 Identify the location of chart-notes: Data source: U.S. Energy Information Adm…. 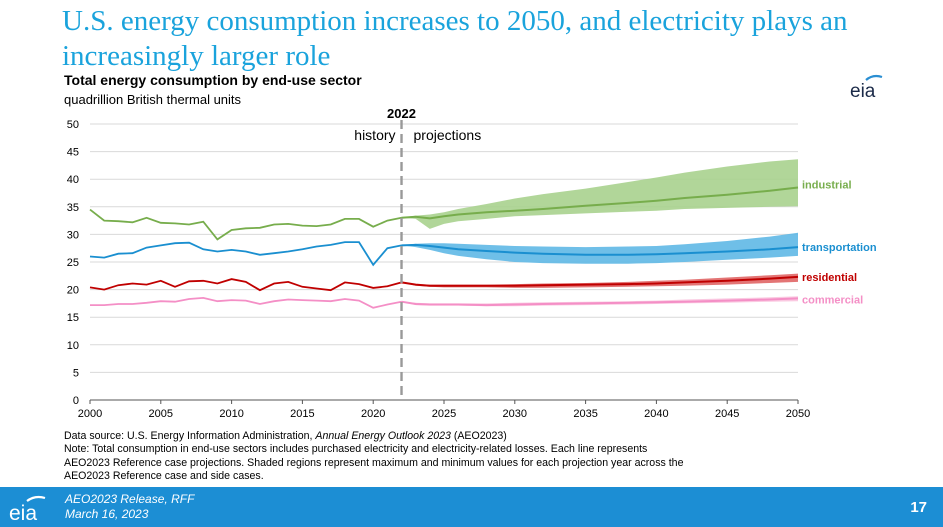
(444, 457).